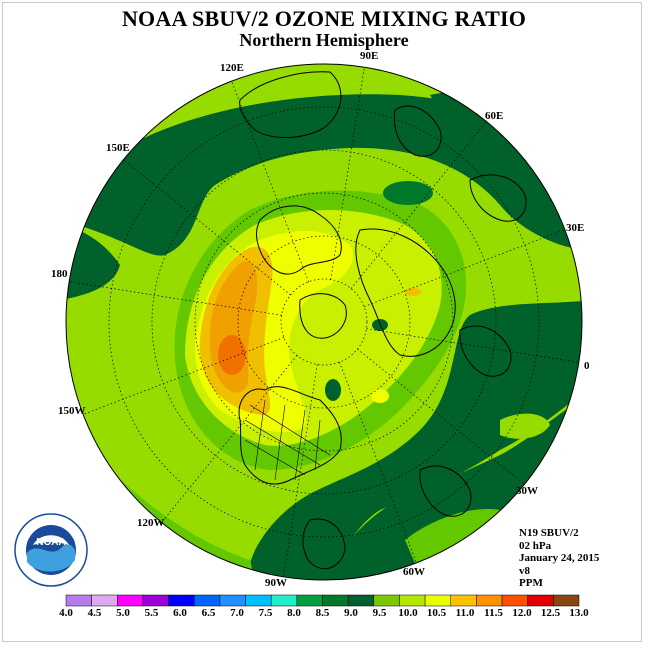 The height and width of the screenshot is (648, 648). Describe the element at coordinates (94, 613) in the screenshot. I see `colorbar-tick-label: 4.5` at that location.